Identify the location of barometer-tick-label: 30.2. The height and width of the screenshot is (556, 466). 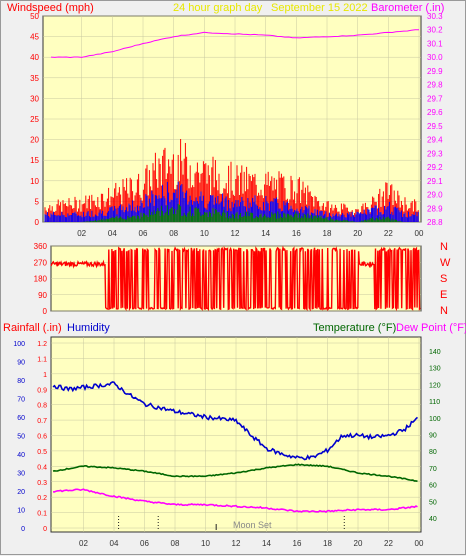
(435, 30).